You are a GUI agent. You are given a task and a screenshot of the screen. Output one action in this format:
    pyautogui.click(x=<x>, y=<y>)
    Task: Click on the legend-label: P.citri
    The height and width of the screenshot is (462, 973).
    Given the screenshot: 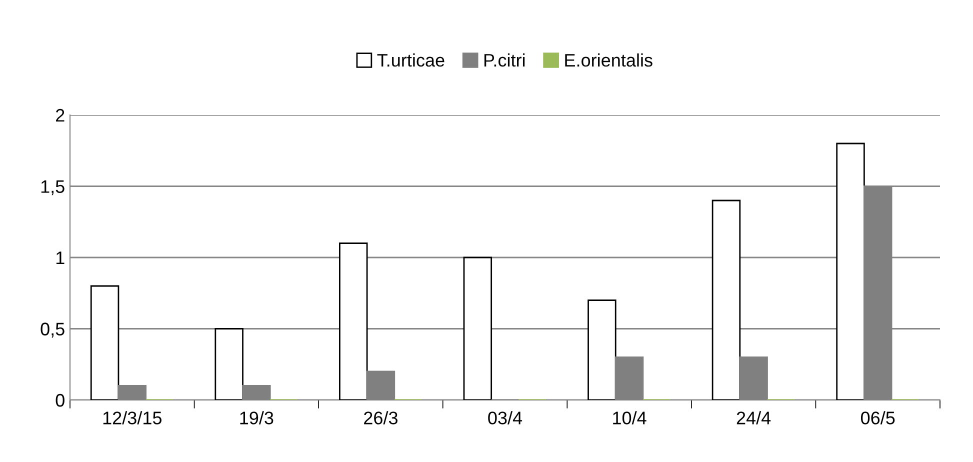 What is the action you would take?
    pyautogui.click(x=504, y=60)
    